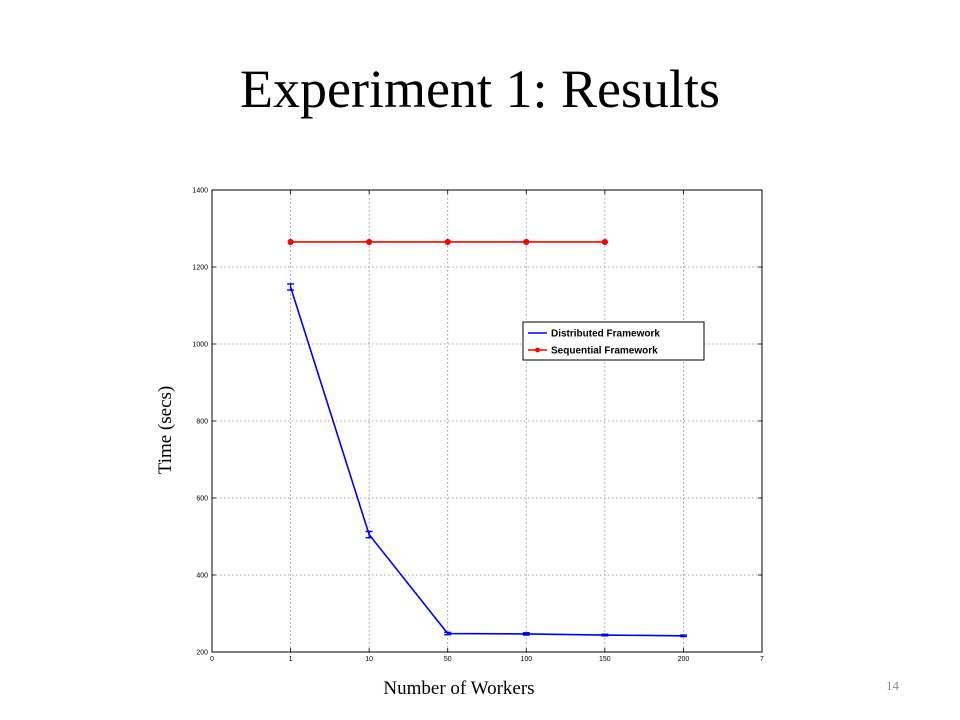  I want to click on legend-label-sequential-framework: Sequential Framework, so click(604, 351).